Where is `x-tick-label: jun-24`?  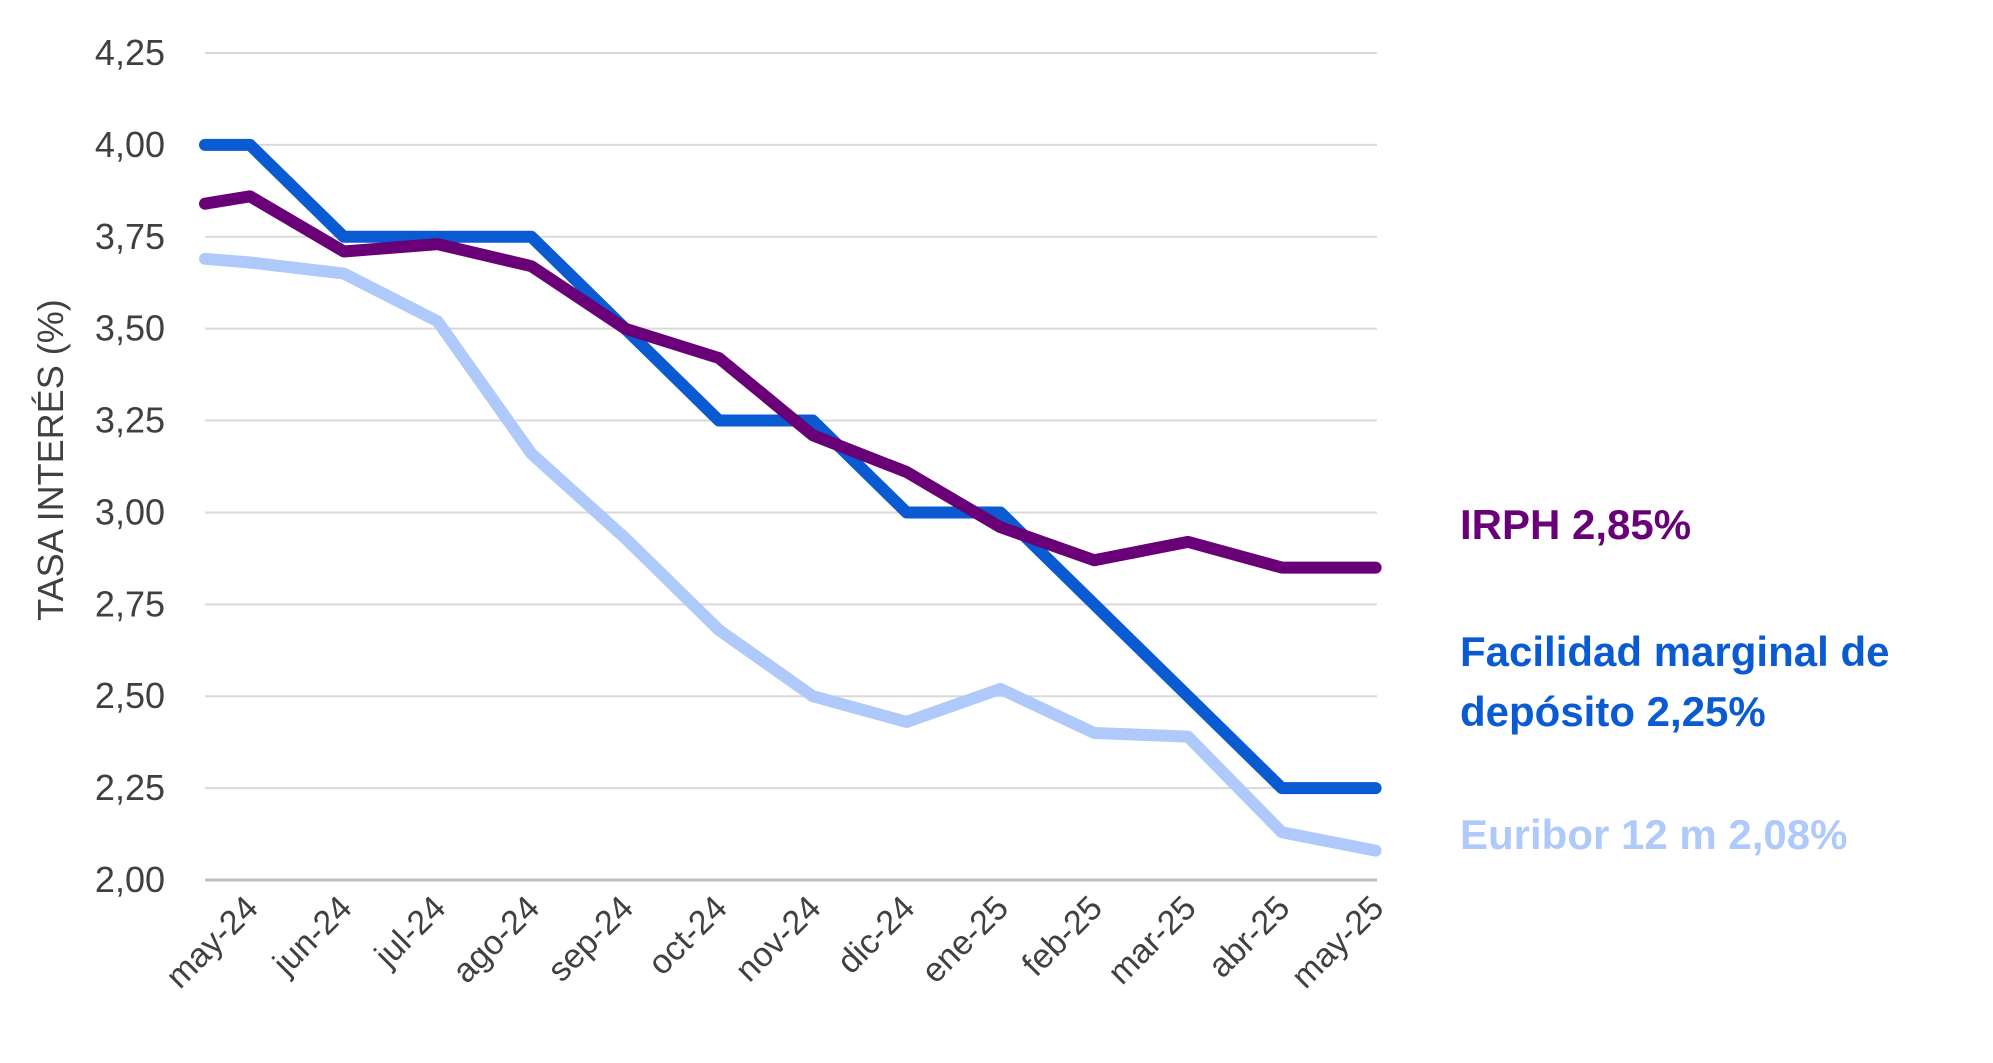
x-tick-label: jun-24 is located at coordinates (312, 936).